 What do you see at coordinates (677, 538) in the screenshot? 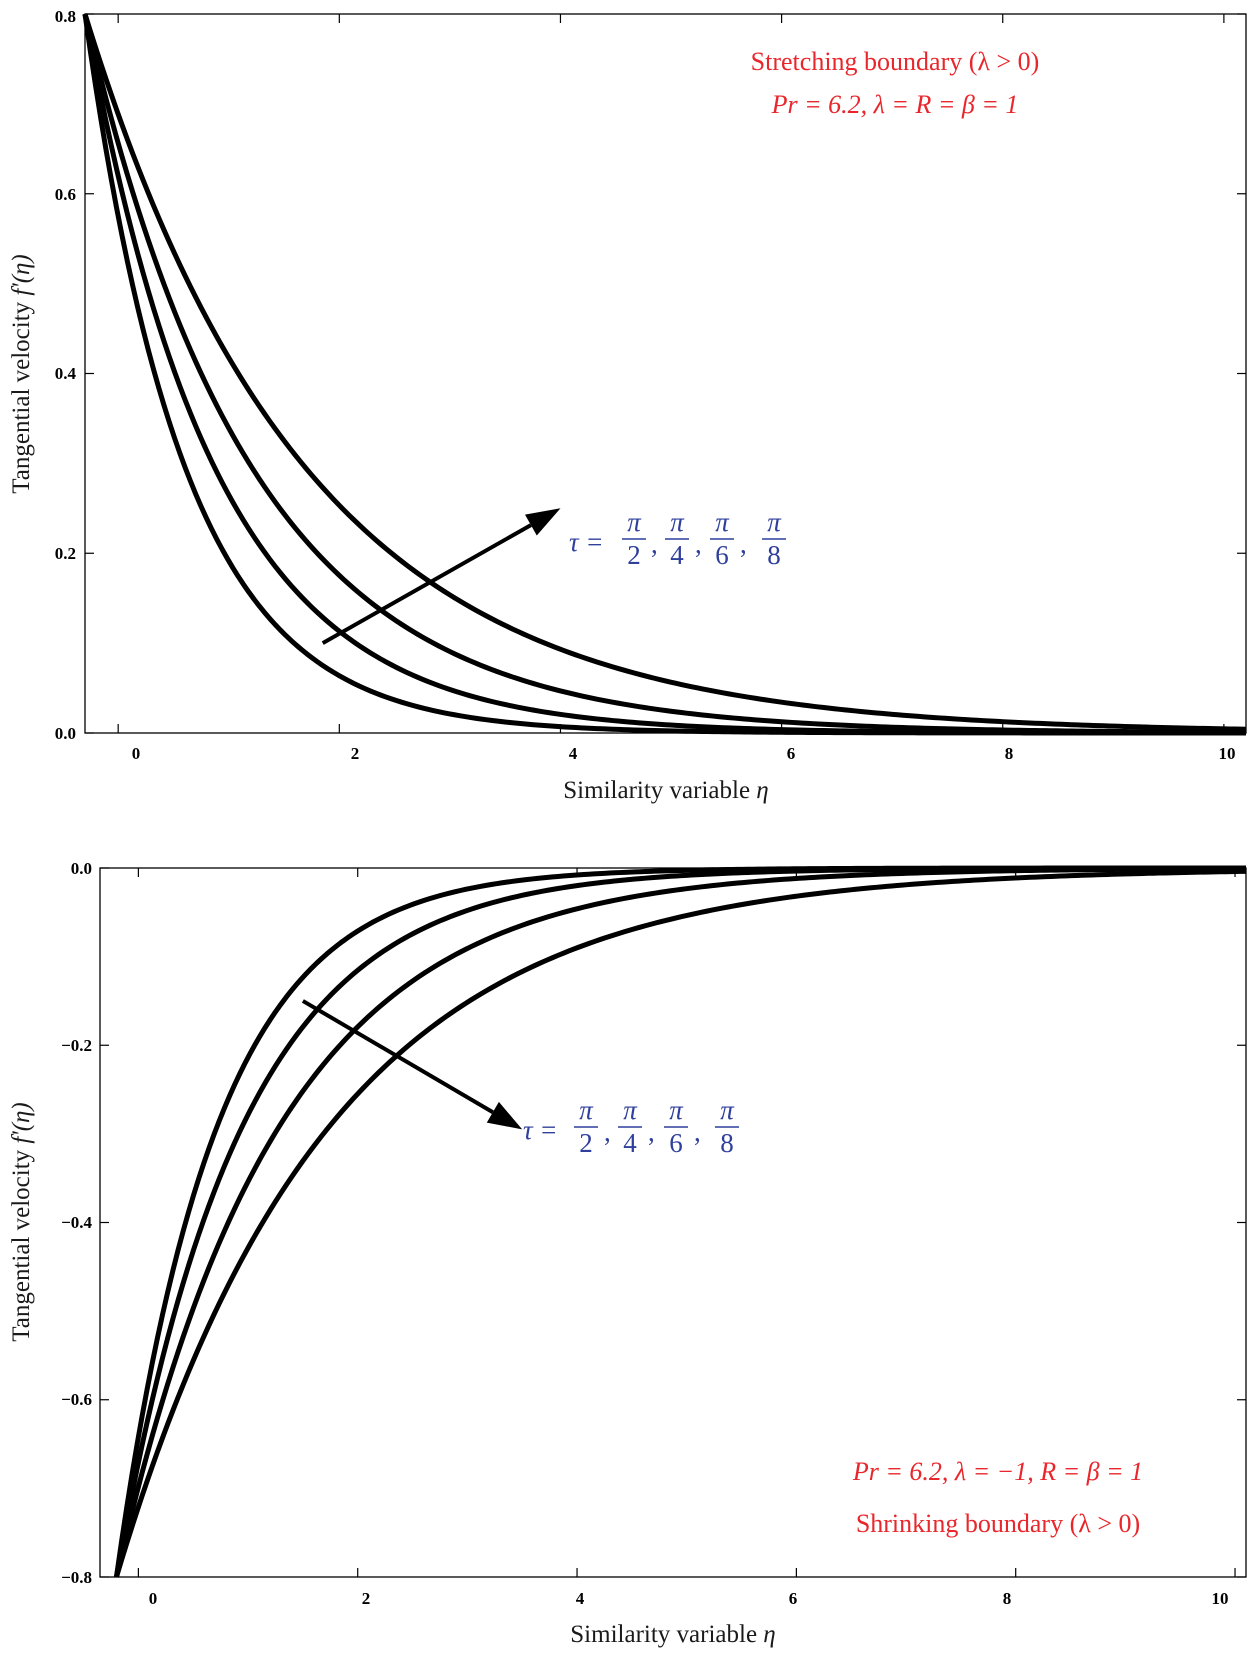
I see `top-tau-label: τ = π 2 , π 4 , π 6 , π 8` at bounding box center [677, 538].